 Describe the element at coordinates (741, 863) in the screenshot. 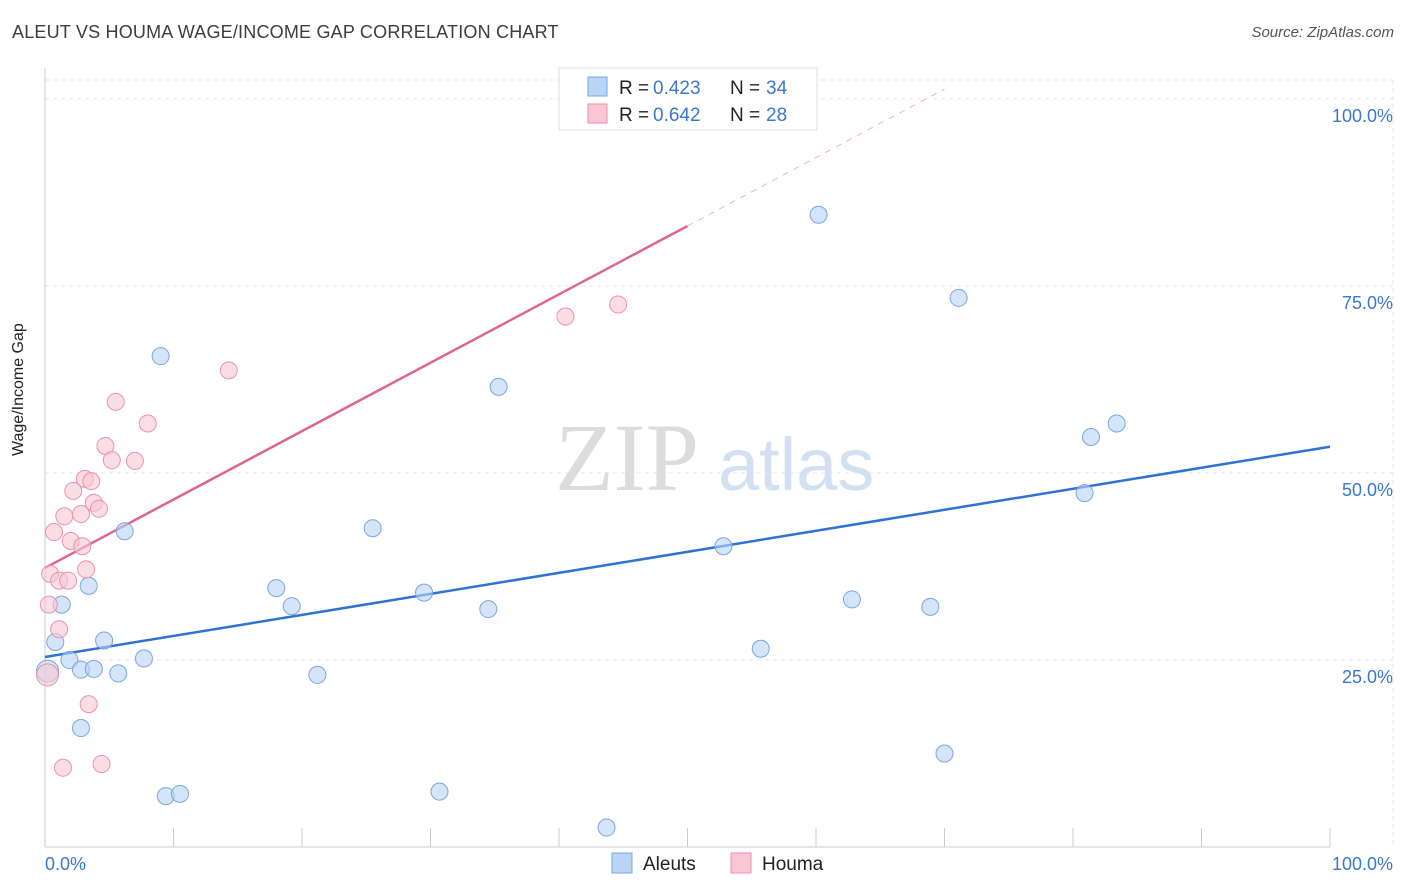

I see `legend-houma-swatch` at that location.